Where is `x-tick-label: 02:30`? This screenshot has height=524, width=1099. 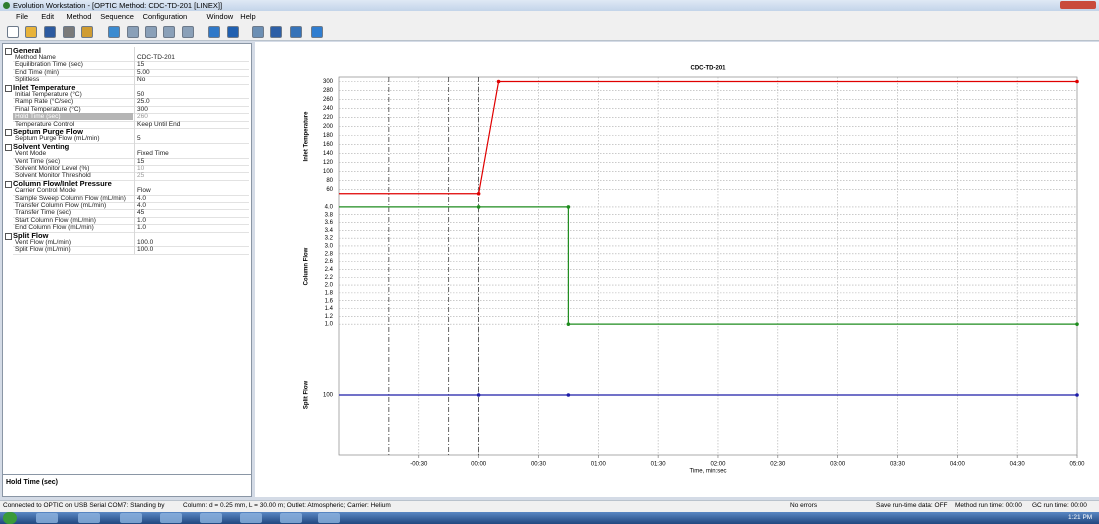 x-tick-label: 02:30 is located at coordinates (778, 465).